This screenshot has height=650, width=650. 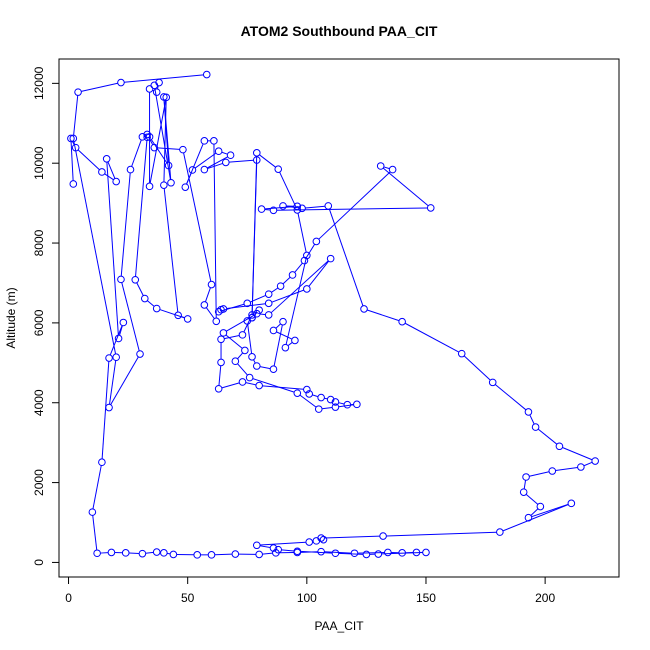 I want to click on y-axis: 0 2000 4000 6000 8000 10000 12000, so click(x=46, y=316).